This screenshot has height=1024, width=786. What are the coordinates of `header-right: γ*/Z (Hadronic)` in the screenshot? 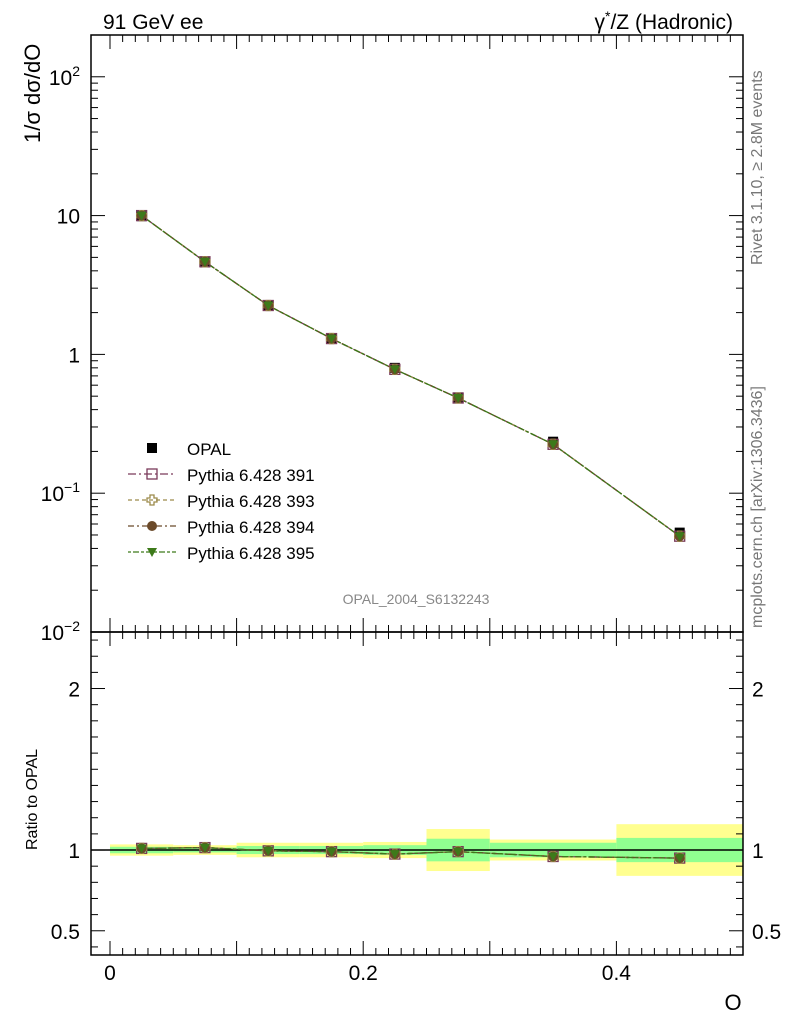 It's located at (664, 21).